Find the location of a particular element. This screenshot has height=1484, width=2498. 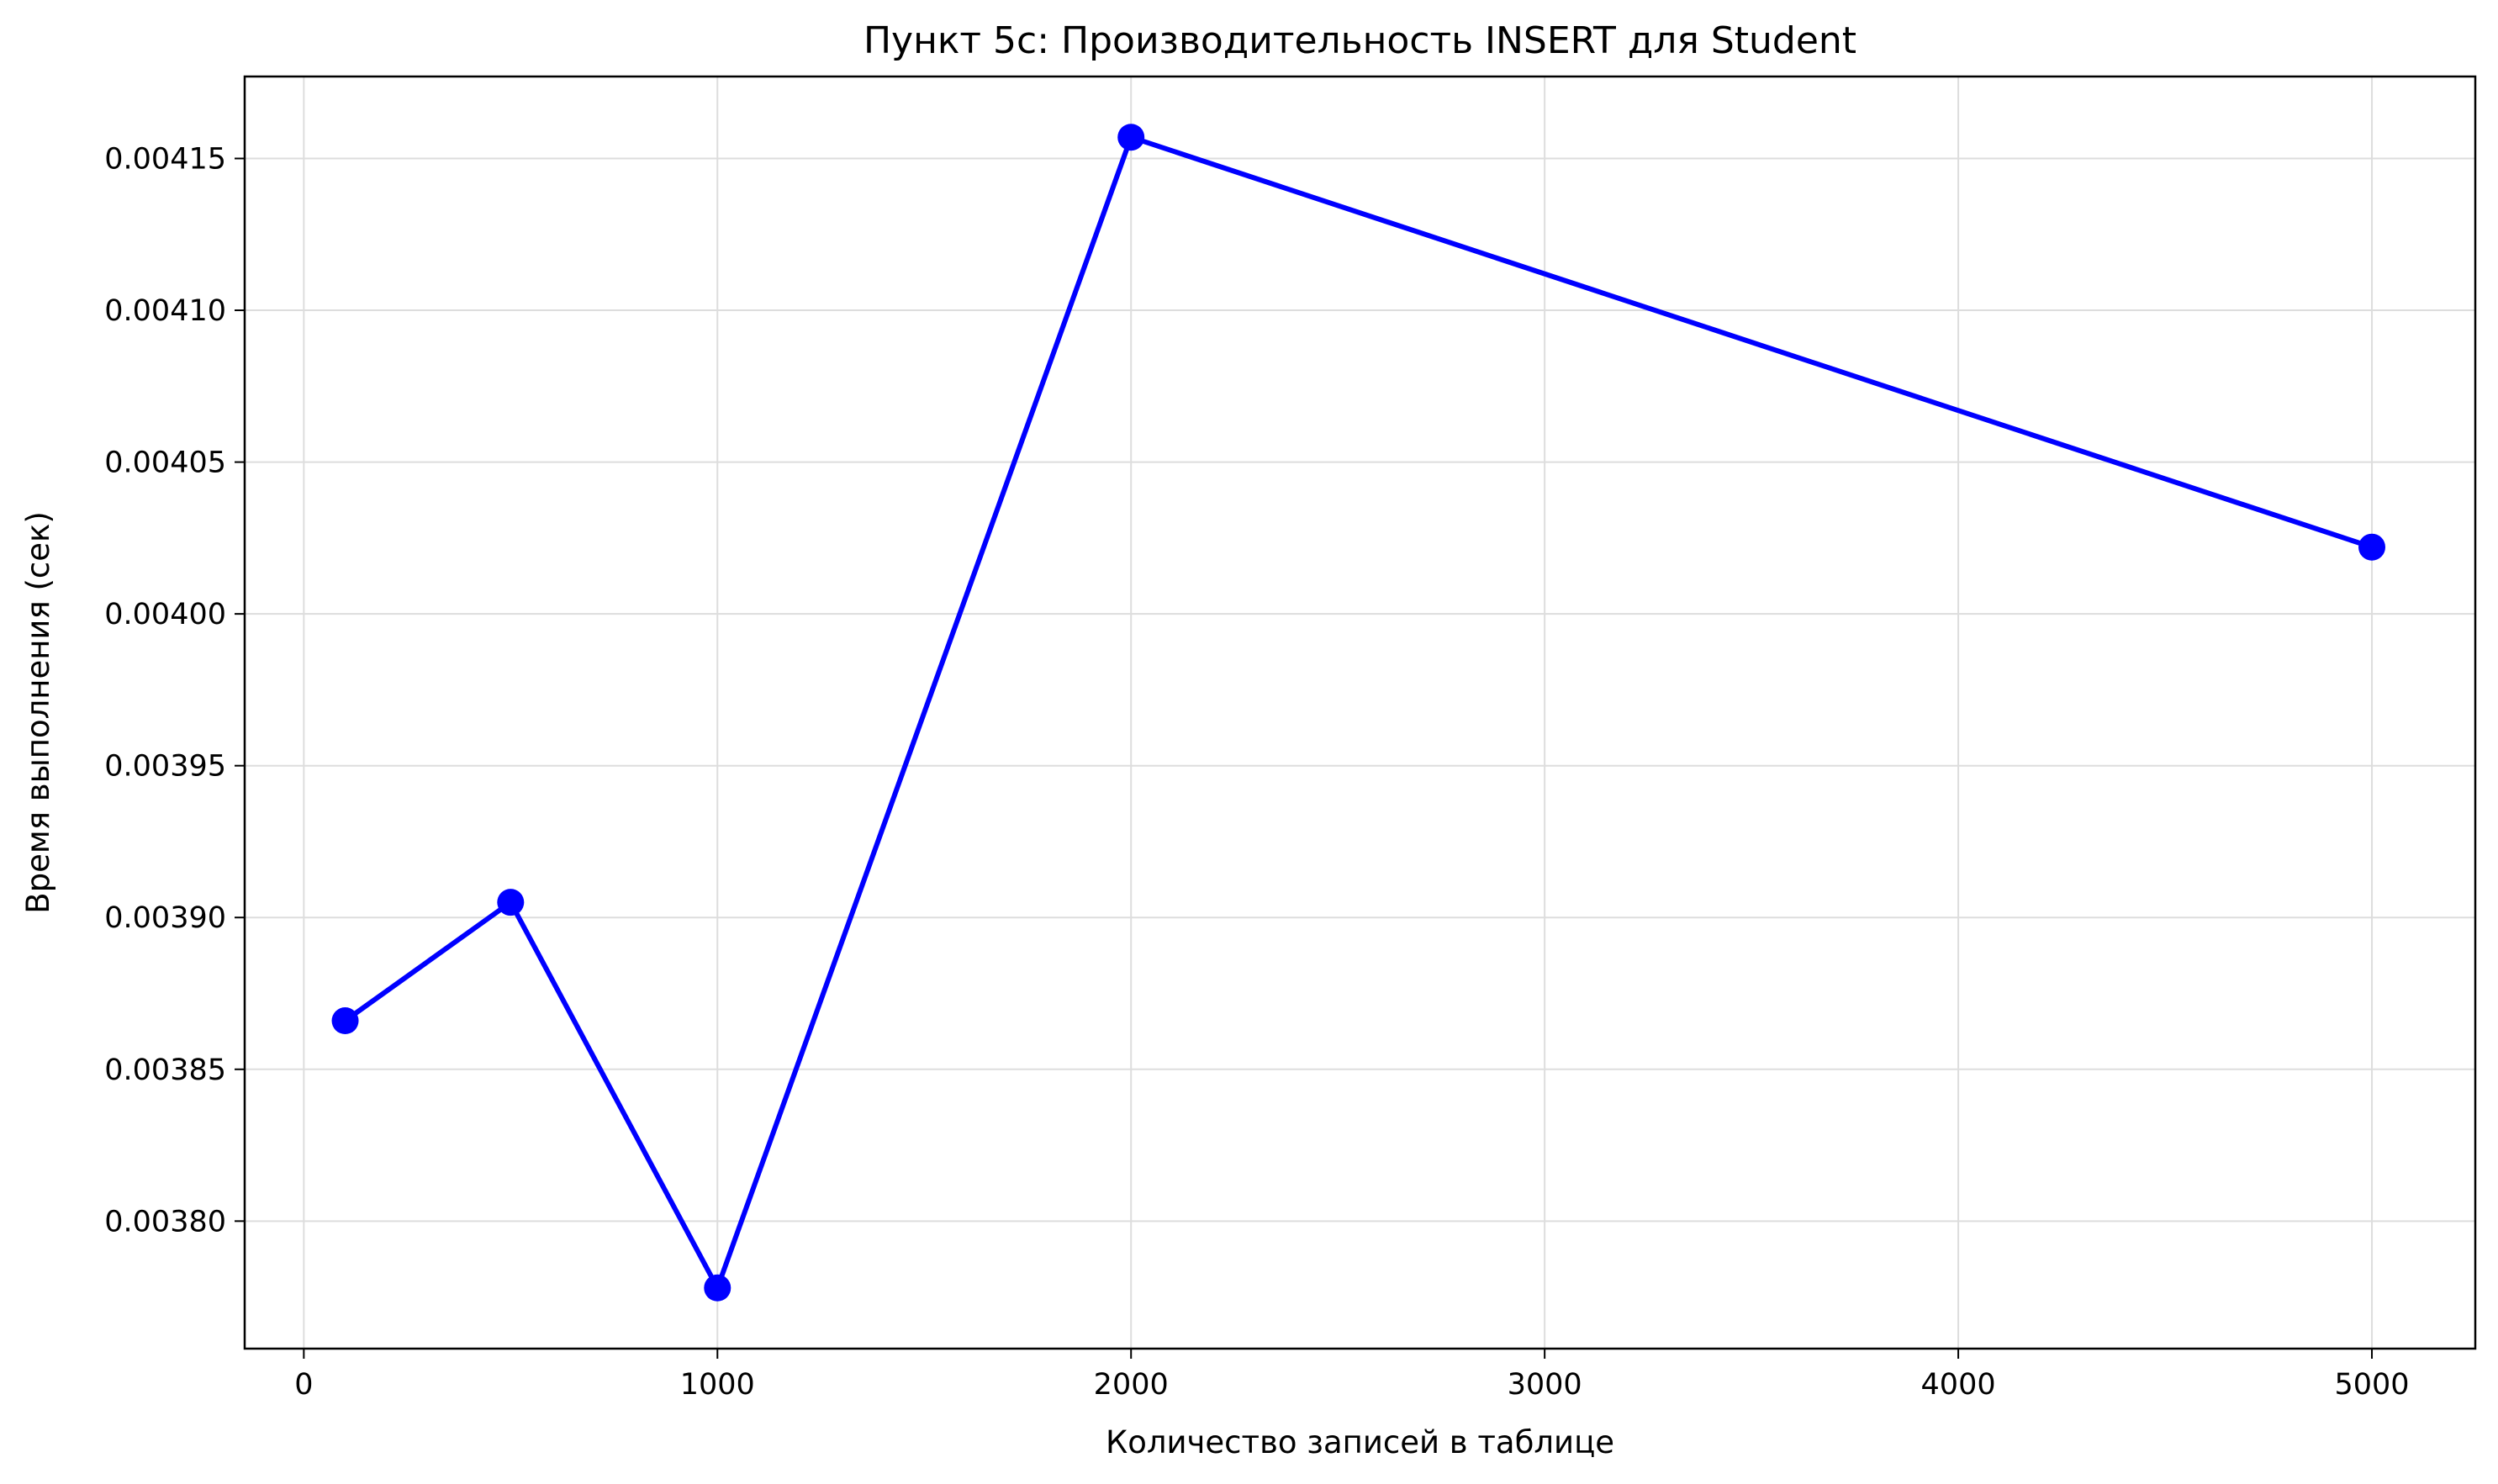

x-tick-label: 4000 is located at coordinates (1958, 1385).